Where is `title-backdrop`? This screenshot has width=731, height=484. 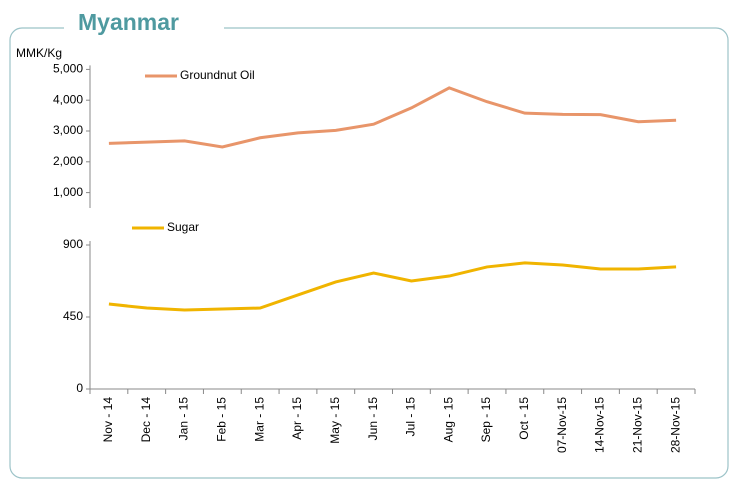 title-backdrop is located at coordinates (144, 26).